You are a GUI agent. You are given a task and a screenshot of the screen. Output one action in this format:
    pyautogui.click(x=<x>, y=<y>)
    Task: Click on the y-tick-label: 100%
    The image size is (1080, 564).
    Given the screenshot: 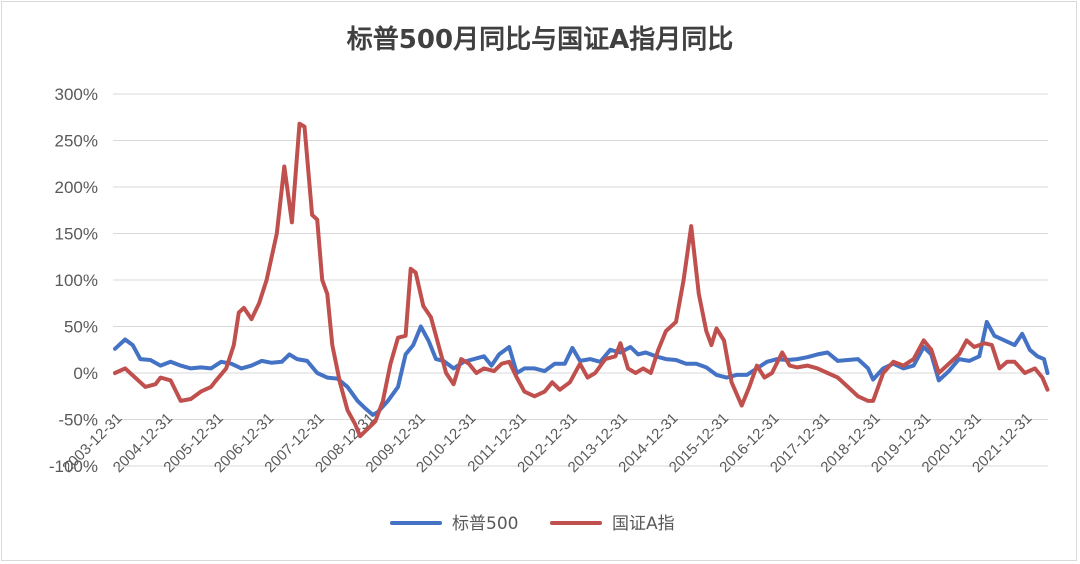 What is the action you would take?
    pyautogui.click(x=76, y=280)
    